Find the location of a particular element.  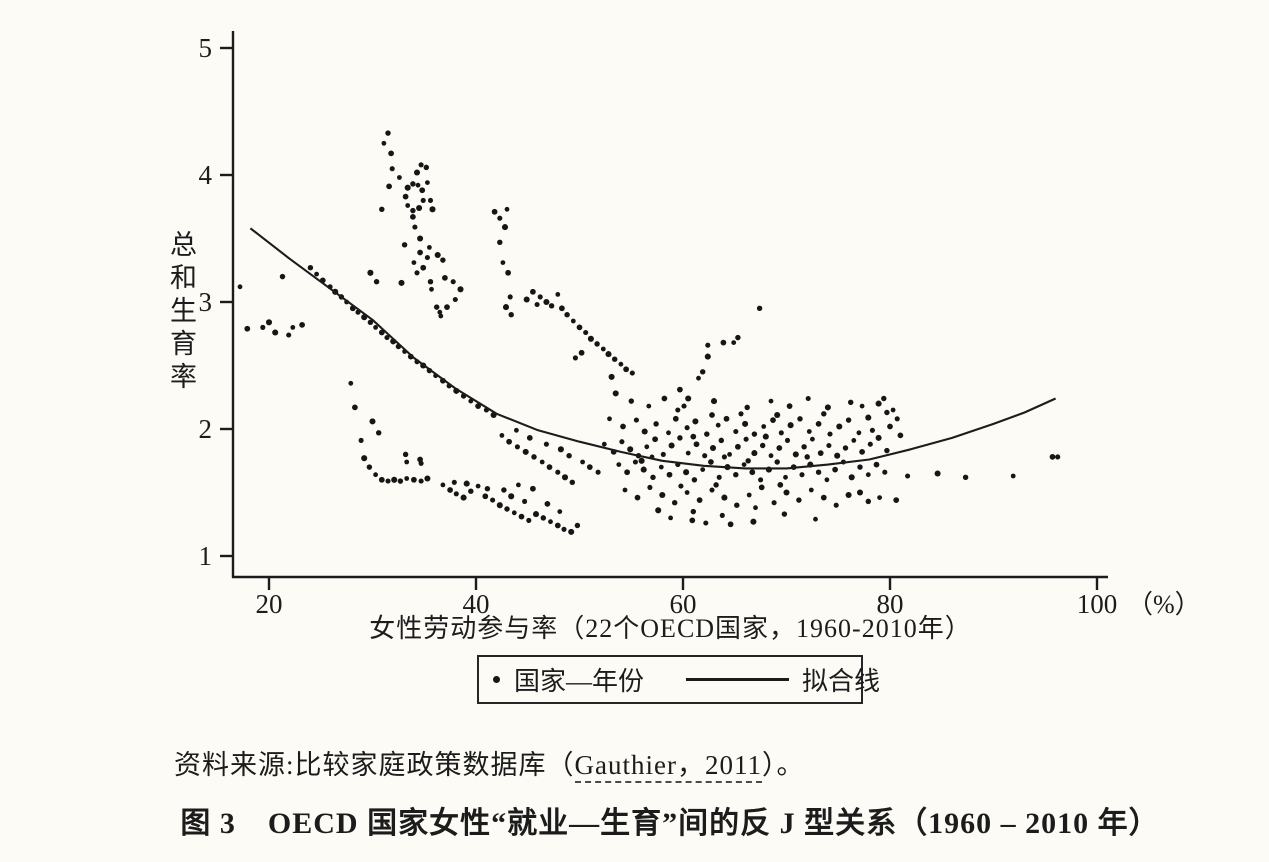

x-tick-label: 100 is located at coordinates (1097, 604).